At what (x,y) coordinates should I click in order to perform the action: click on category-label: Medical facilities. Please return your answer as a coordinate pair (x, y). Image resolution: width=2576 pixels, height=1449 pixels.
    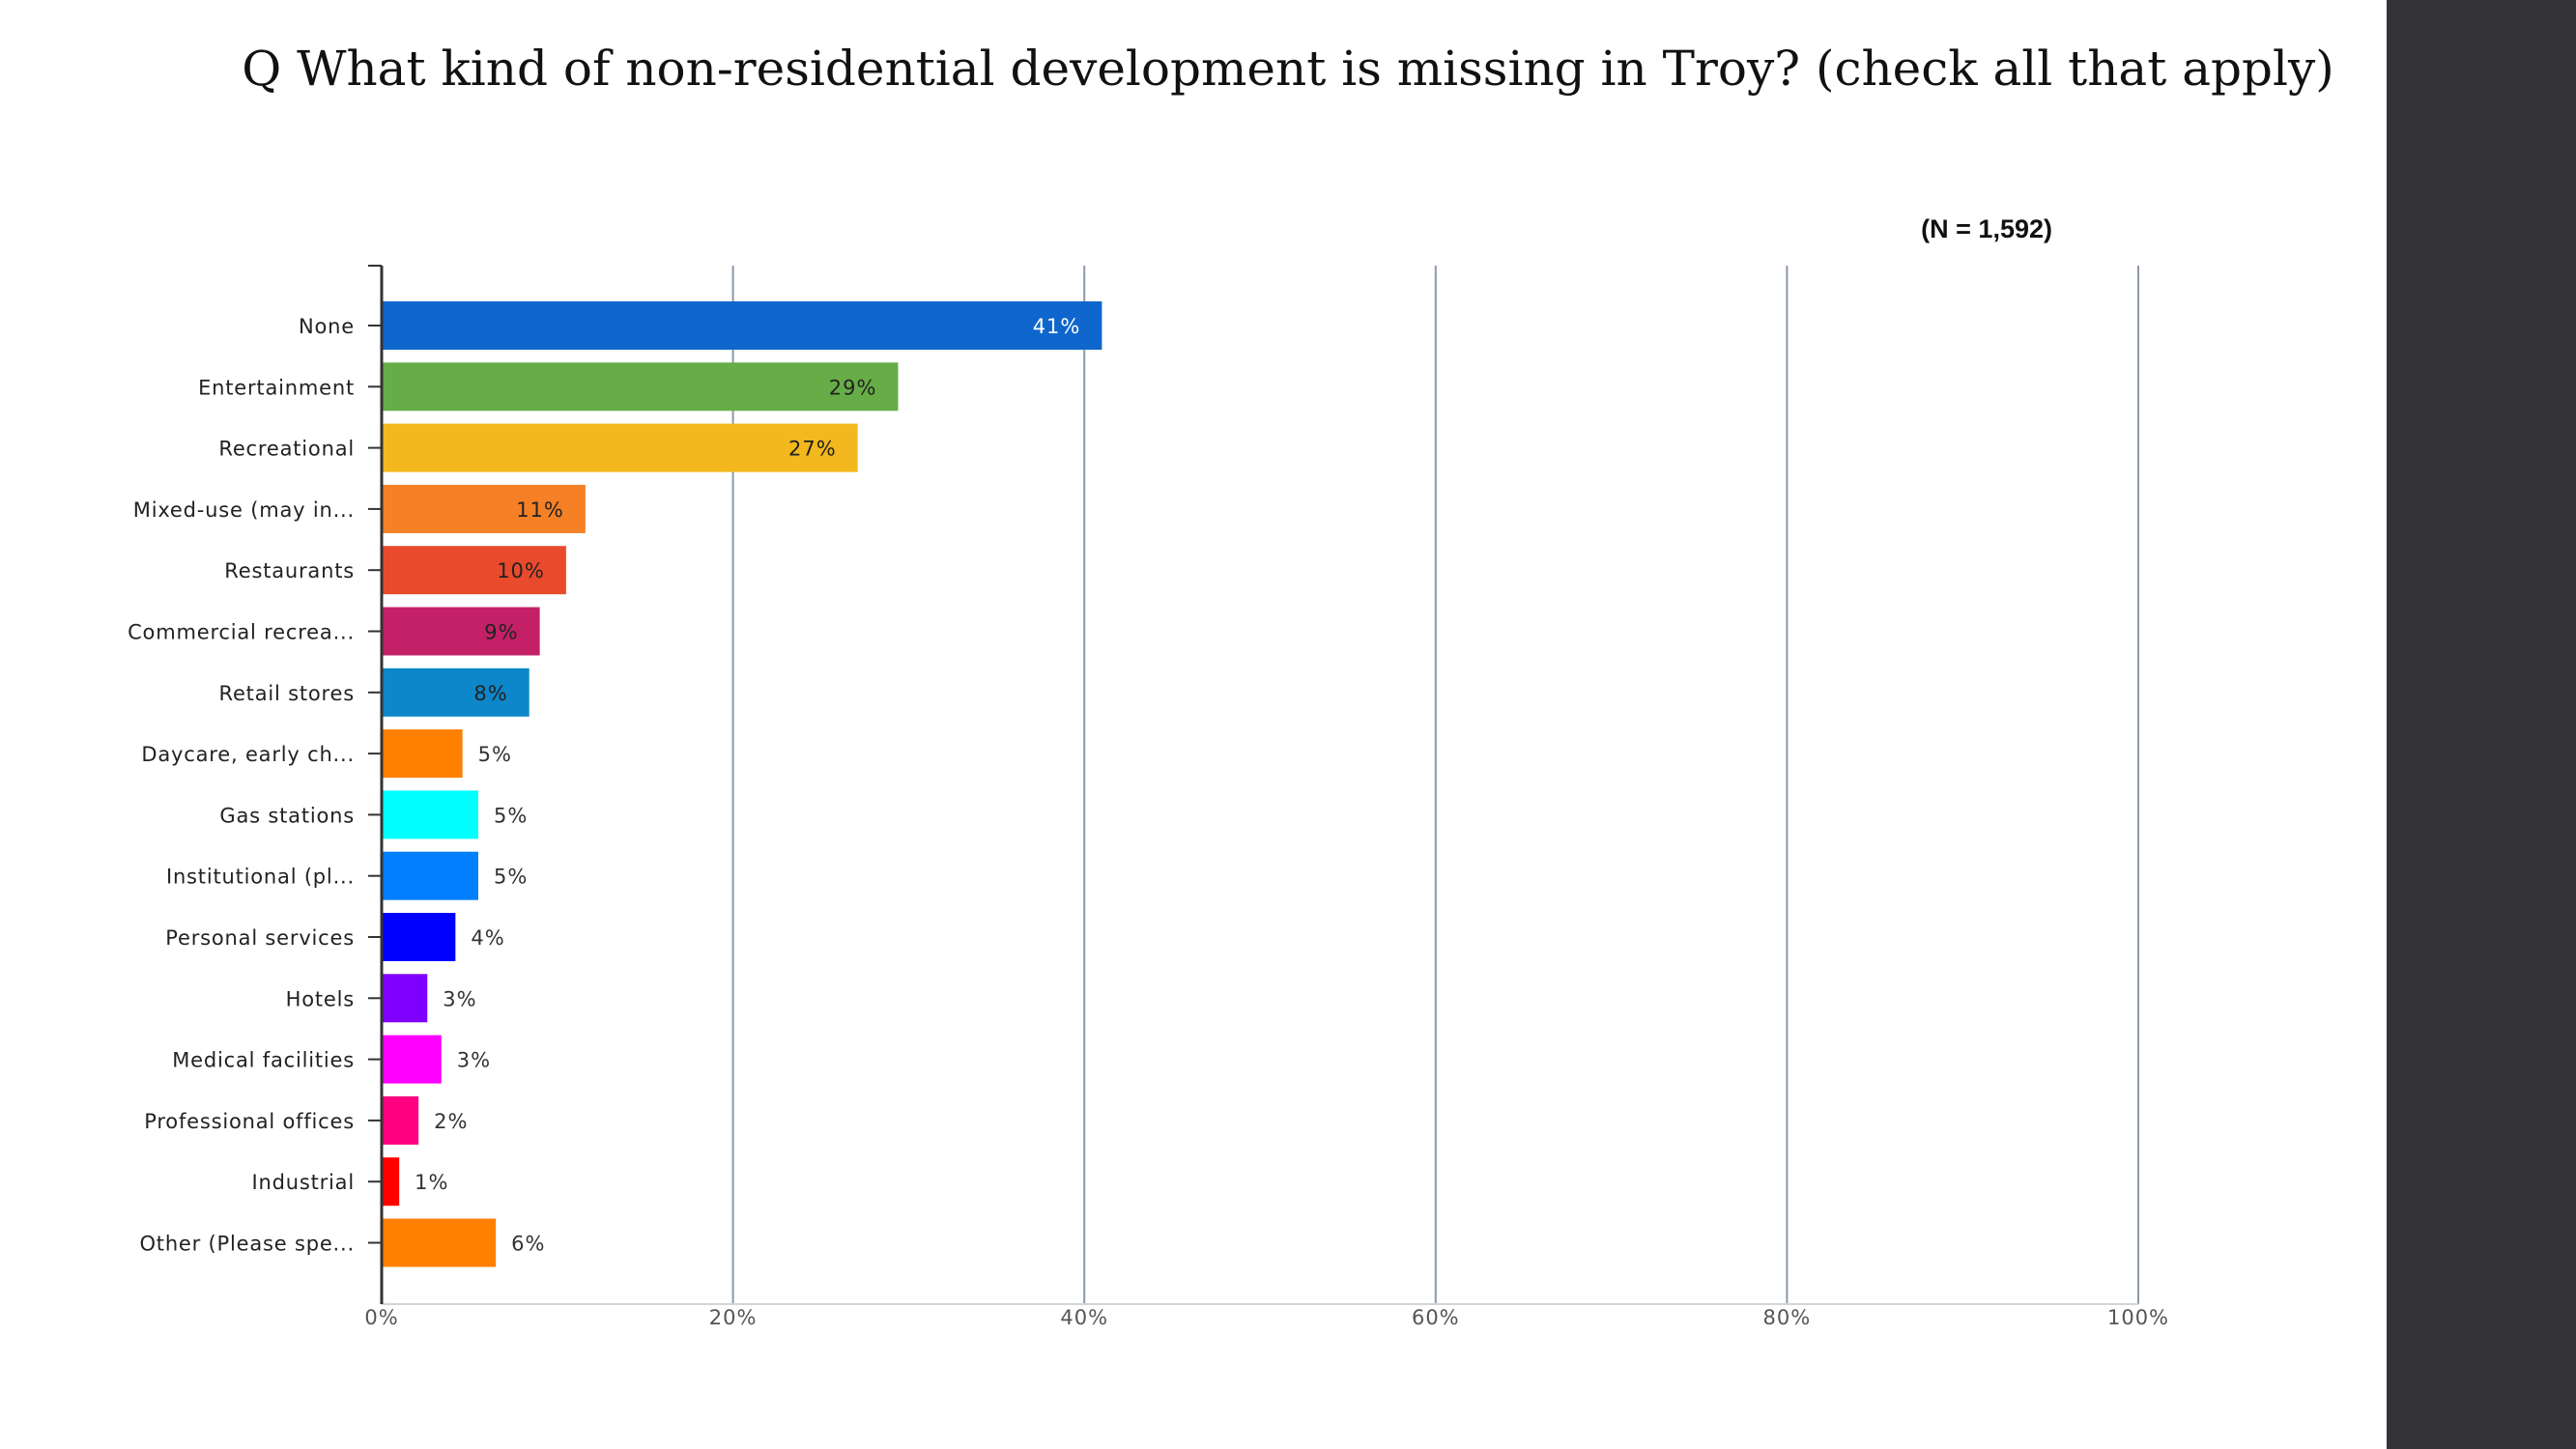
    Looking at the image, I should click on (264, 1060).